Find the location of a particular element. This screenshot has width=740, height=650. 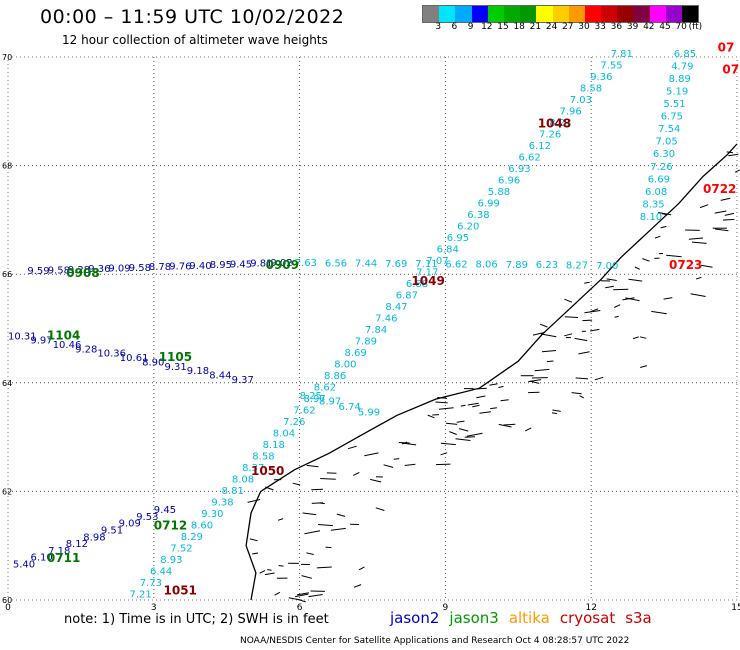

wave-height-label: 7.96 is located at coordinates (571, 112).